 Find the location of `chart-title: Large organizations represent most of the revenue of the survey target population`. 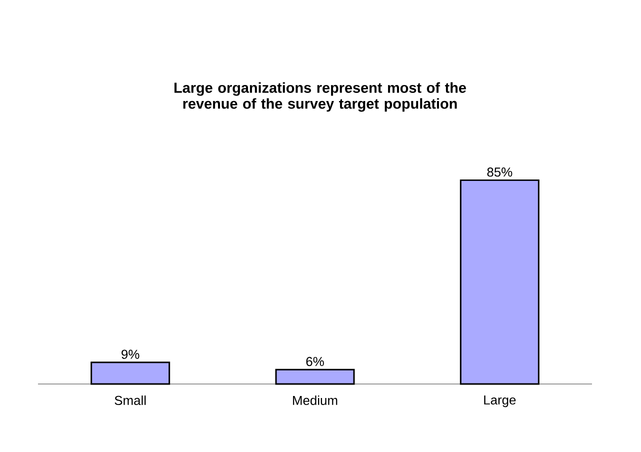

chart-title: Large organizations represent most of the revenue of the survey target population is located at coordinates (320, 97).